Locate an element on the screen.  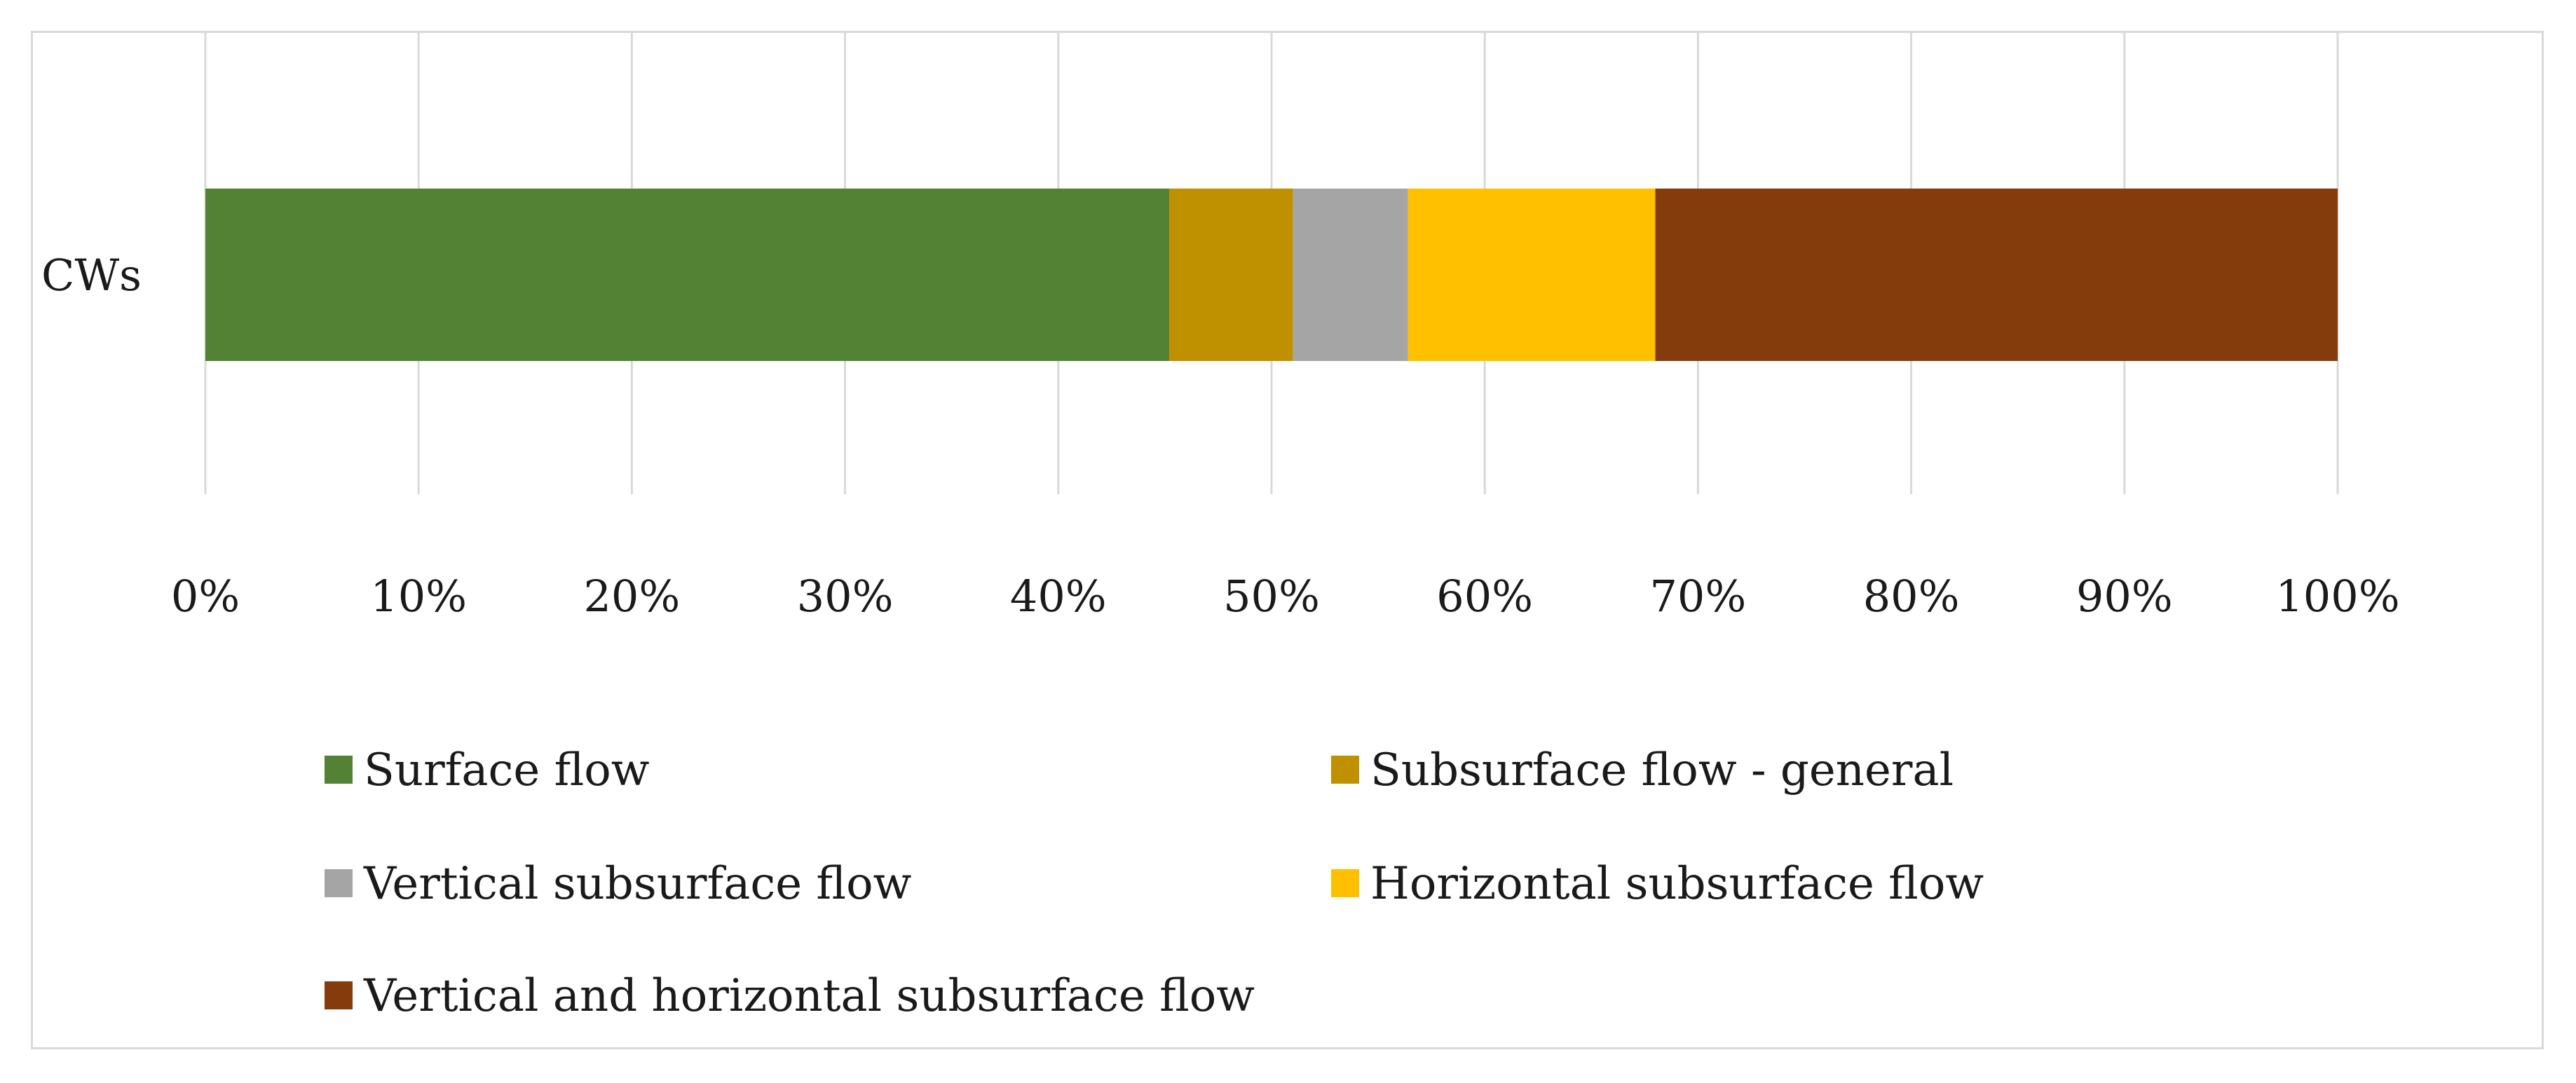
x-tick-label: 70% is located at coordinates (1697, 596).